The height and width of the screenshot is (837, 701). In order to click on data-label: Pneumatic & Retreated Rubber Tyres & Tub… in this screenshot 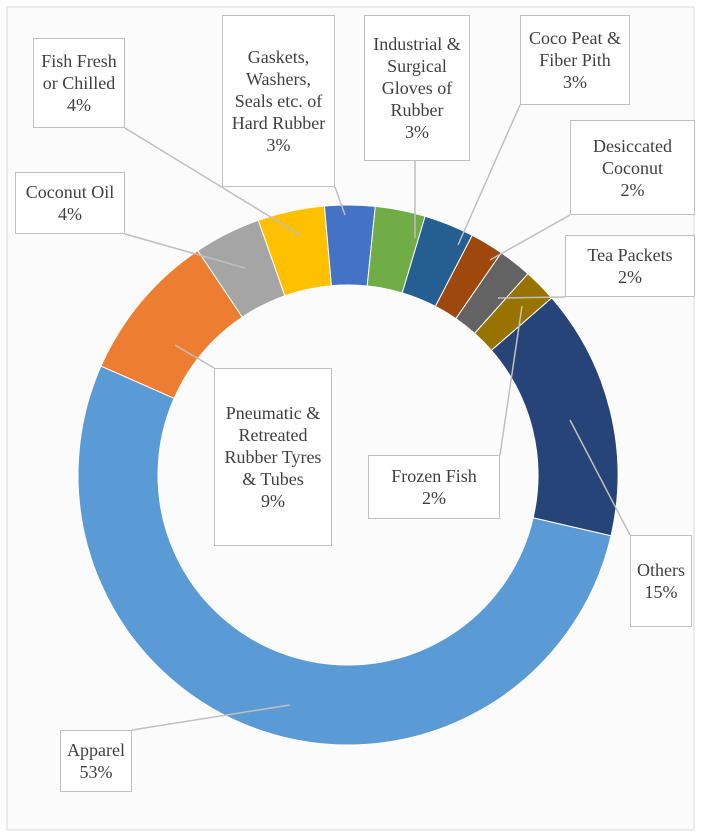, I will do `click(273, 457)`.